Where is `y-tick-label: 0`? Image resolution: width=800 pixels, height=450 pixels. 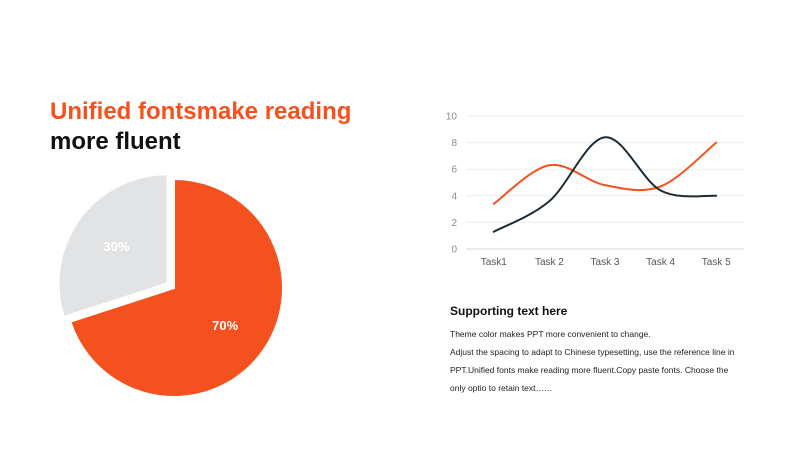 y-tick-label: 0 is located at coordinates (454, 250).